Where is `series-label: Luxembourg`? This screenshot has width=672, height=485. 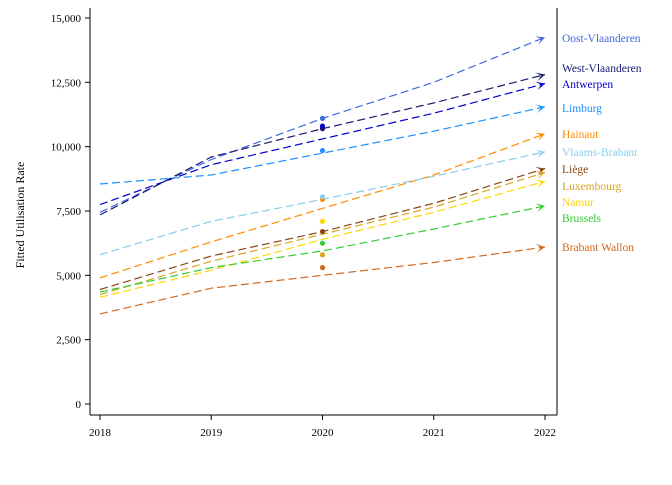
series-label: Luxembourg is located at coordinates (591, 187).